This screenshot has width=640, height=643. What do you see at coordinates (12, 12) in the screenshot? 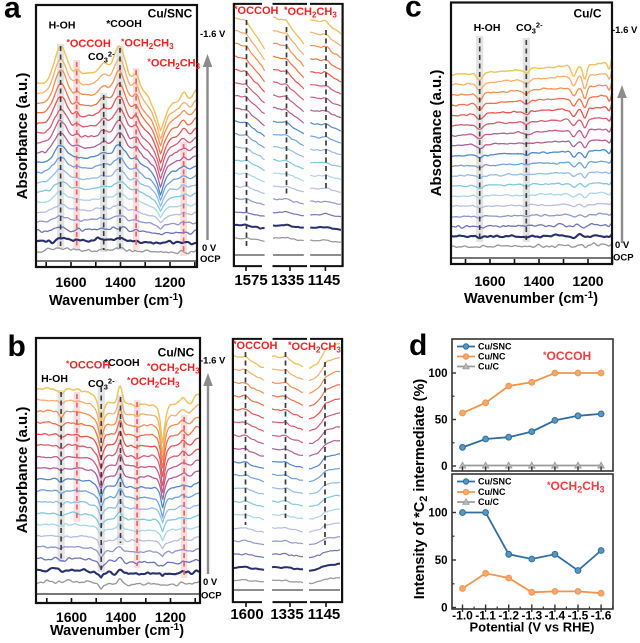
I see `svg-text: a` at bounding box center [12, 12].